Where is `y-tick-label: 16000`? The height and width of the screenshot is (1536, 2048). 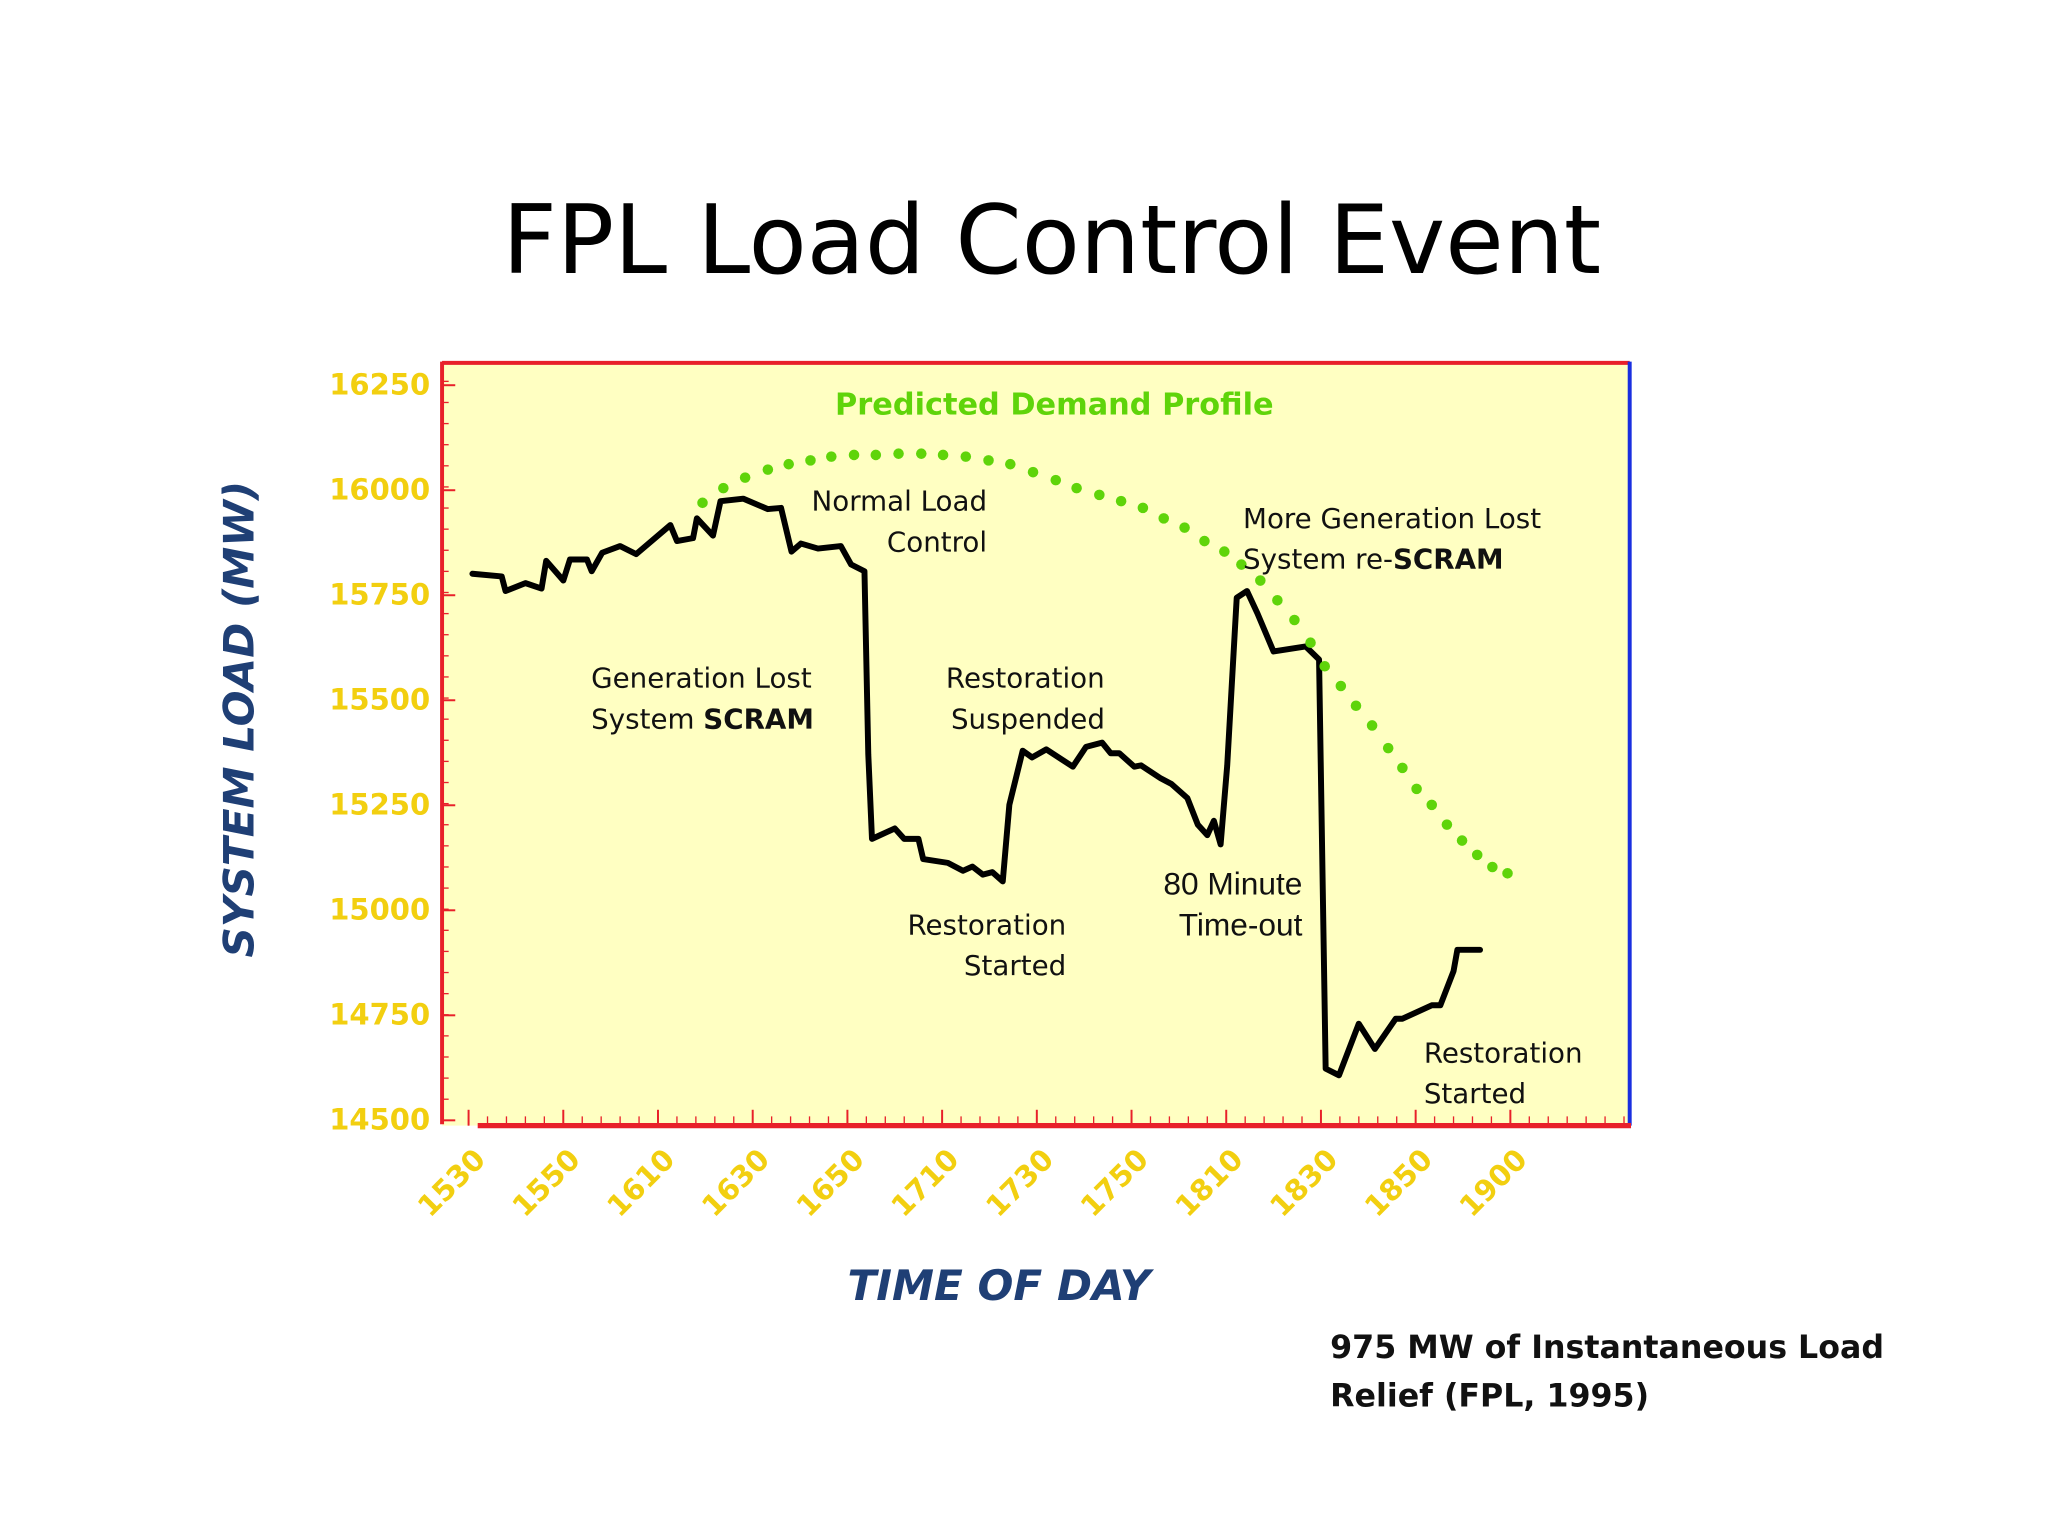
y-tick-label: 16000 is located at coordinates (379, 490).